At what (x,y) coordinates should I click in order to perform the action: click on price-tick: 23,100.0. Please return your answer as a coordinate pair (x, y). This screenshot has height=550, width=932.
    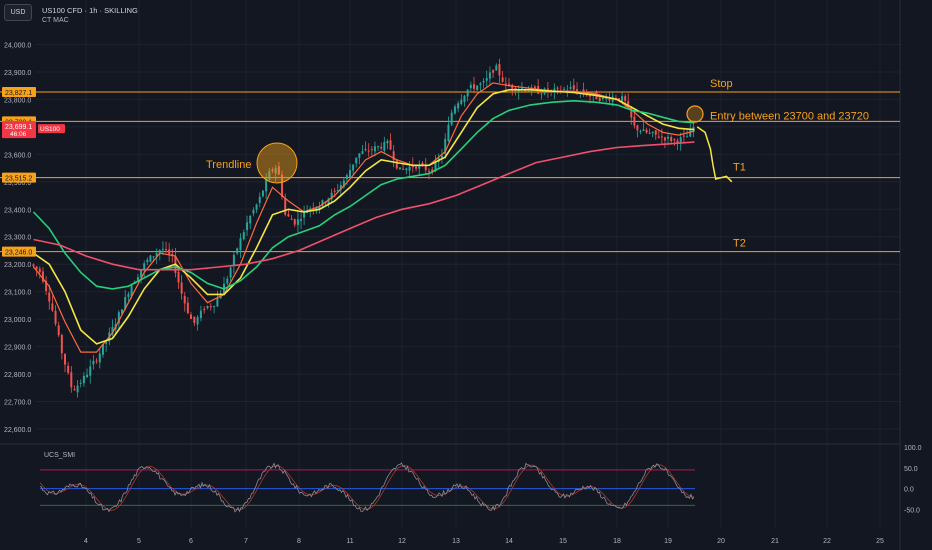
    Looking at the image, I should click on (17, 293).